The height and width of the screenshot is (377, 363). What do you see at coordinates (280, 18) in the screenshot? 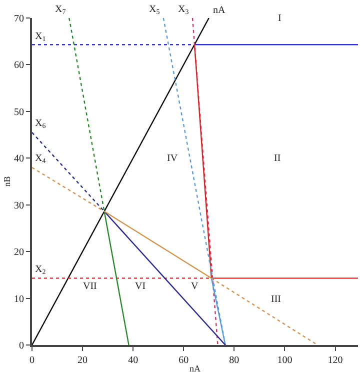
I see `annotation: I` at bounding box center [280, 18].